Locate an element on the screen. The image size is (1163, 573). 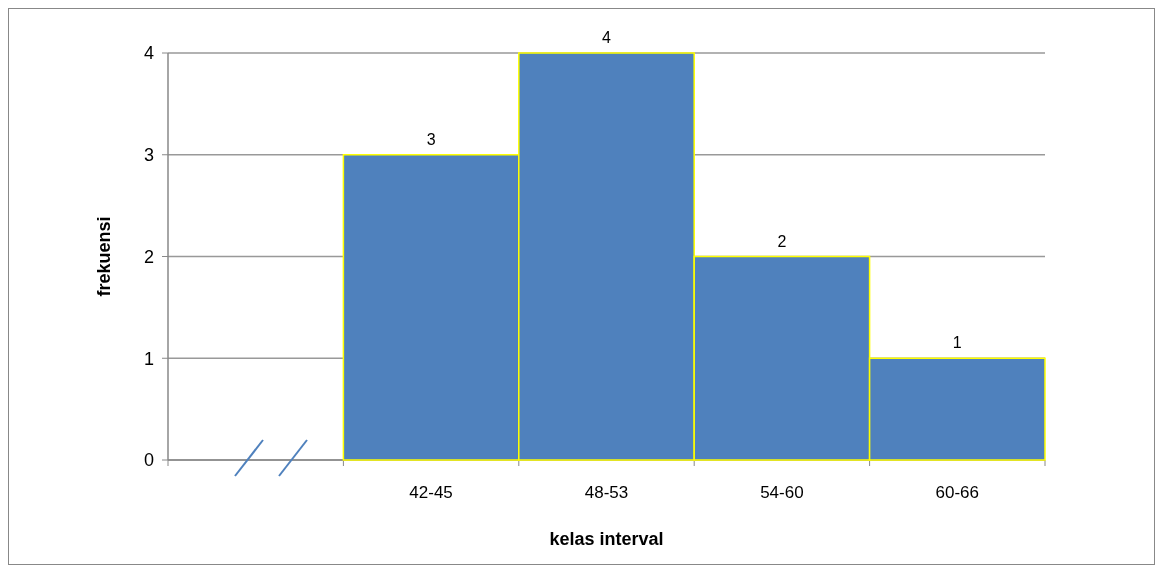
y-axis-title: frekuensi is located at coordinates (104, 256).